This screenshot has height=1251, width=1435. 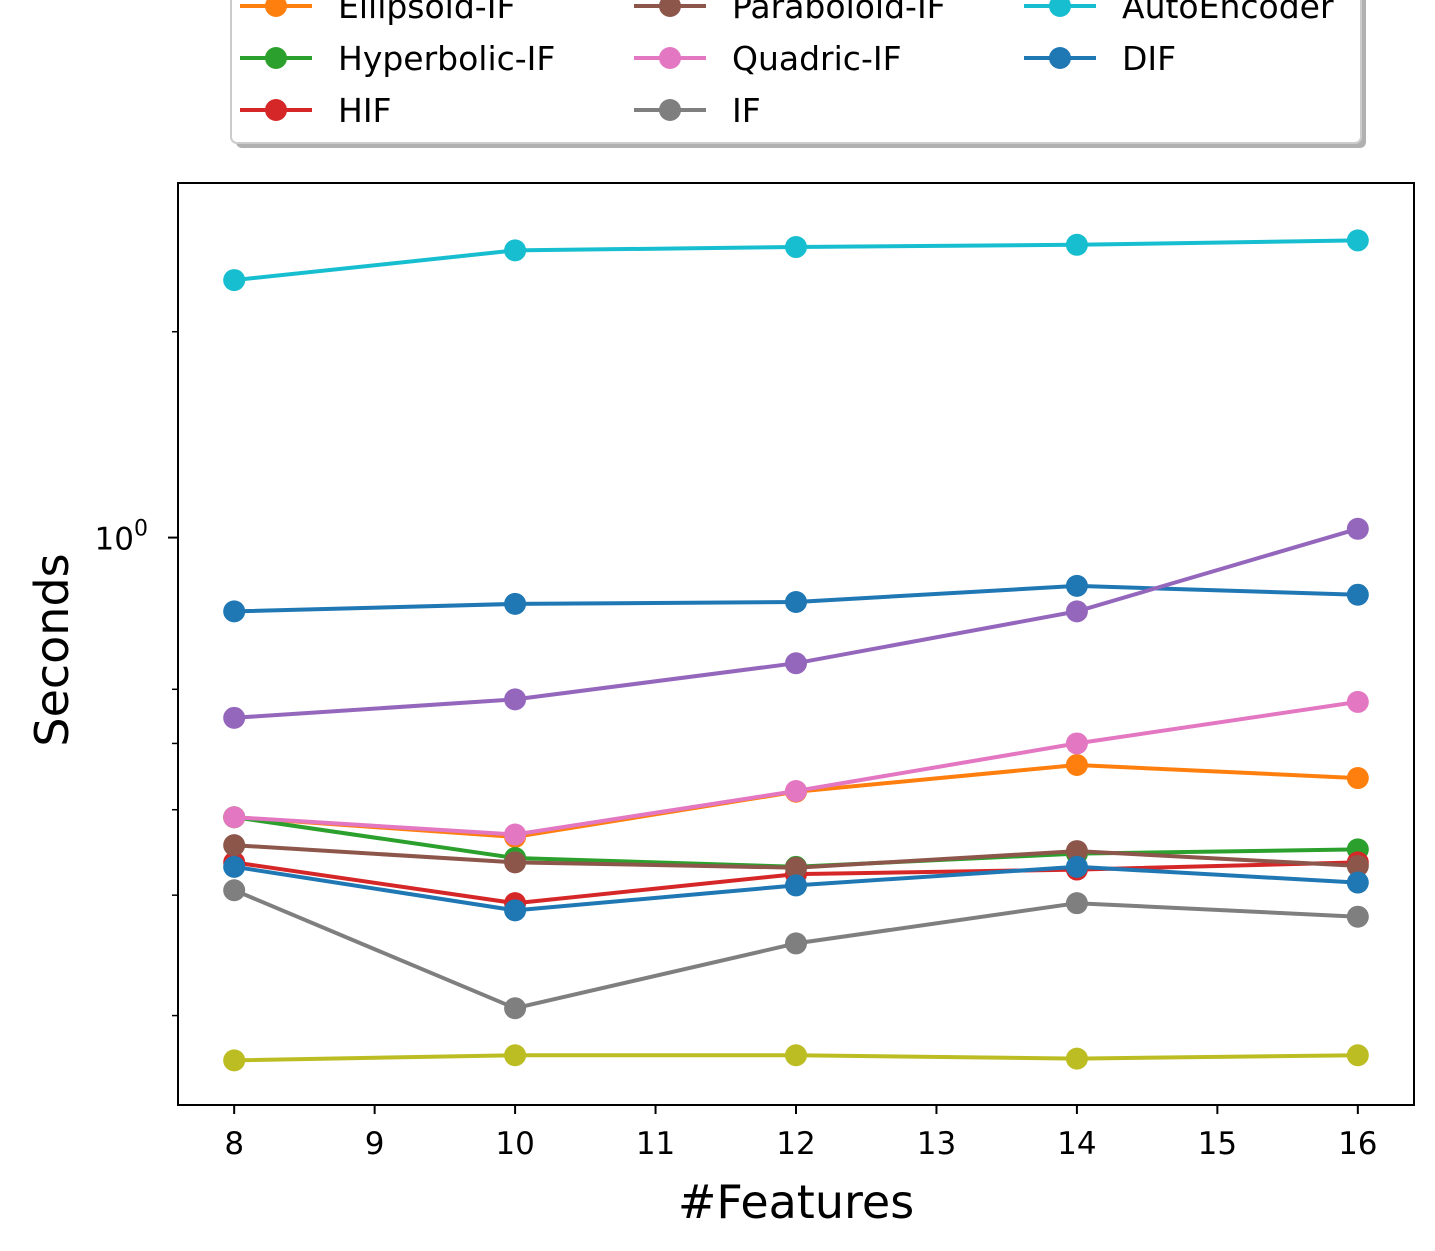 I want to click on x-tick-label: 14, so click(x=1076, y=1144).